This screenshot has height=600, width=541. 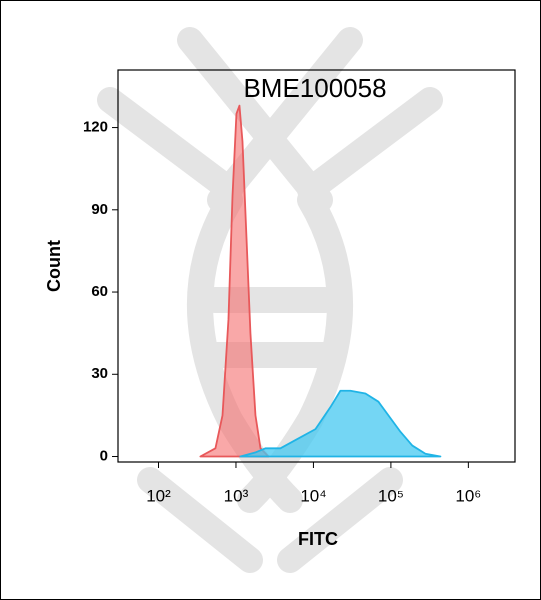 What do you see at coordinates (99, 373) in the screenshot?
I see `y-tick-label: 30` at bounding box center [99, 373].